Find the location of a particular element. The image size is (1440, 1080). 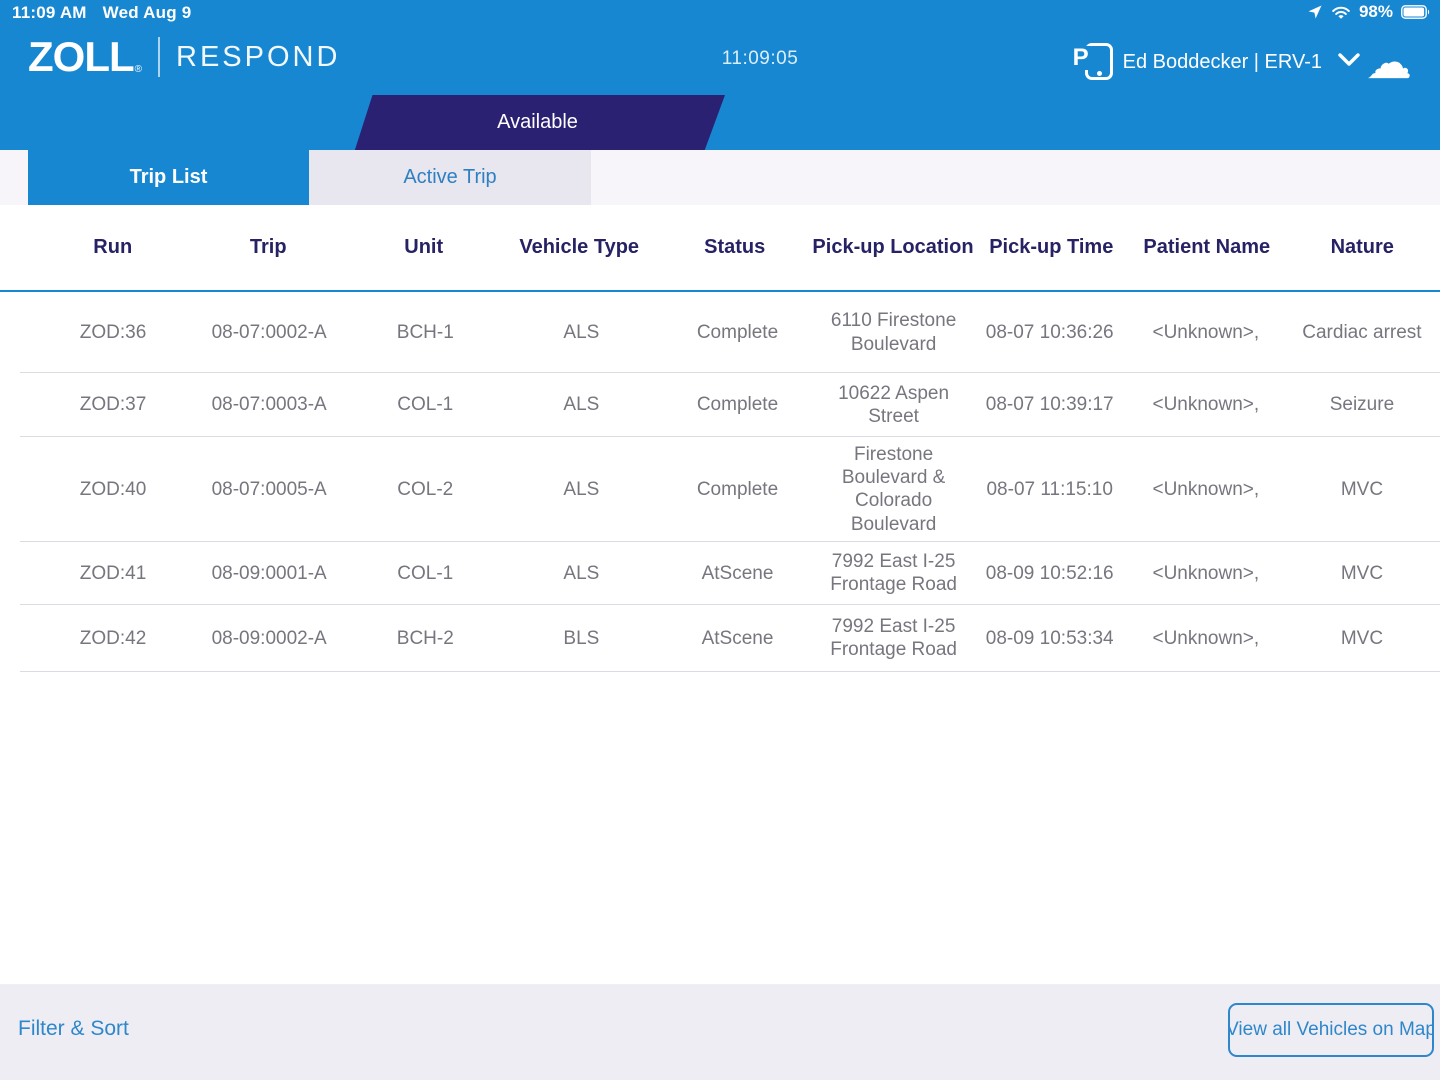

availability-status-banner: Available is located at coordinates (539, 122).